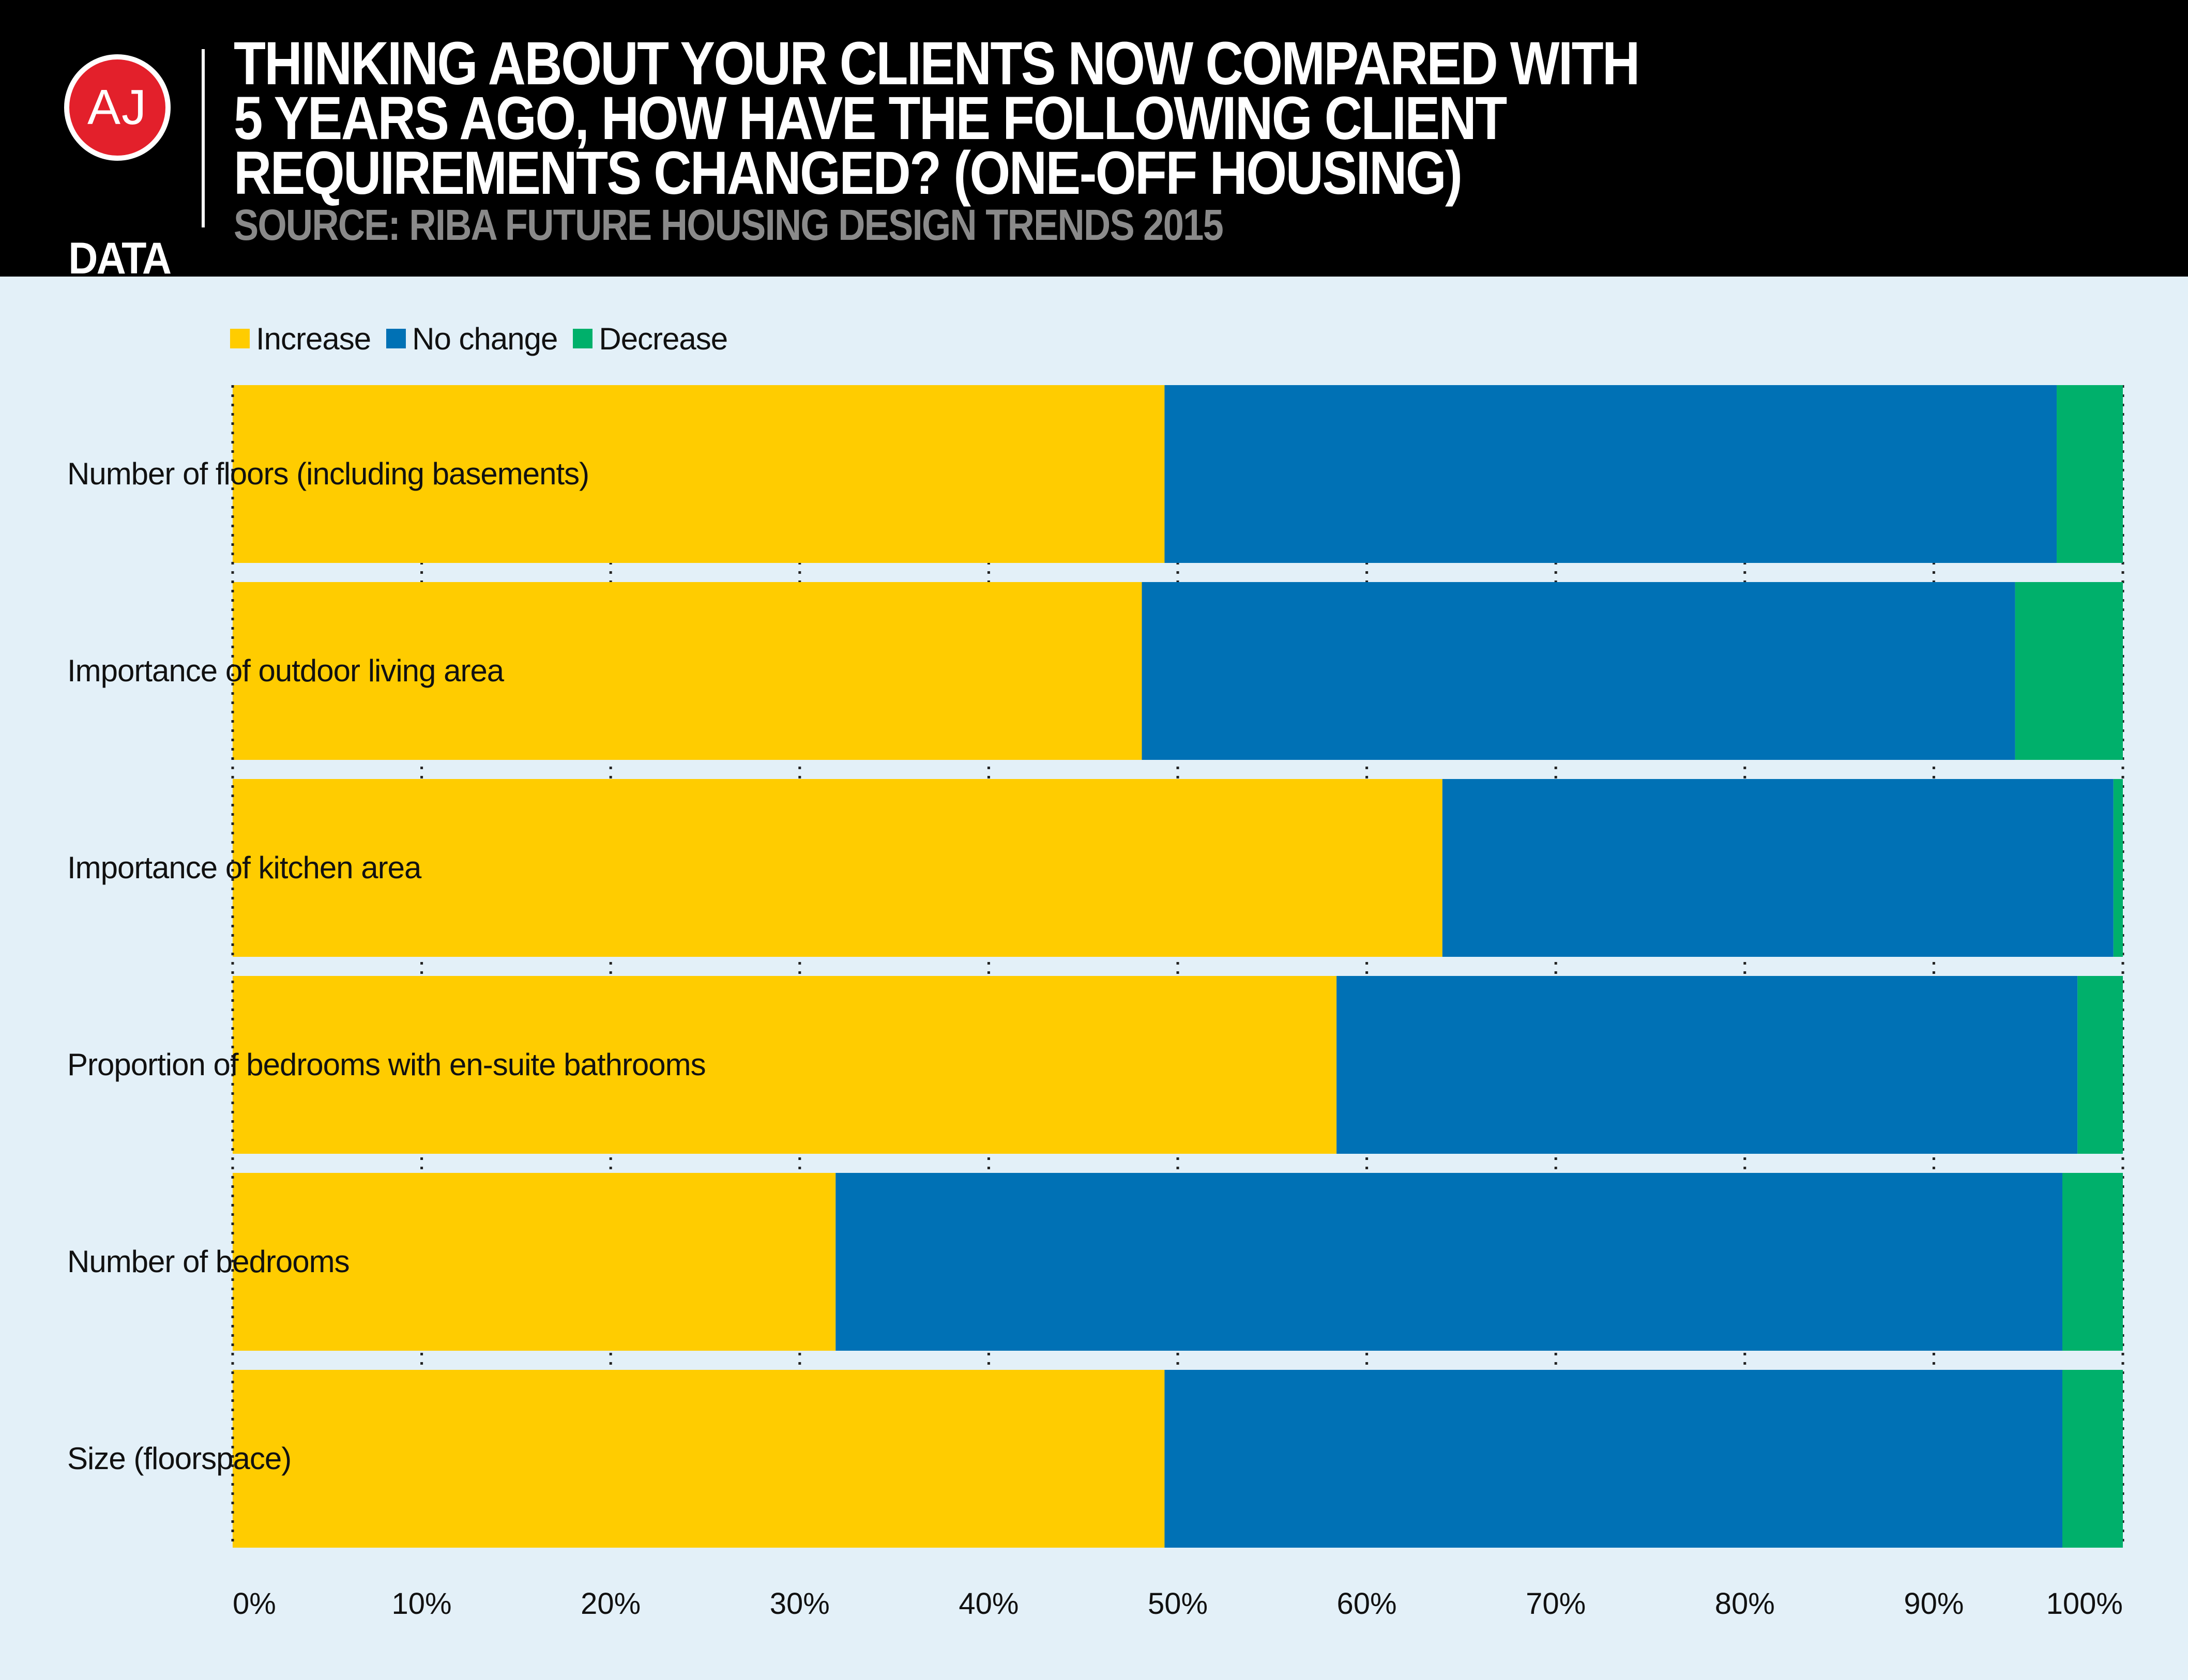 The image size is (2188, 1680). What do you see at coordinates (179, 1458) in the screenshot?
I see `category-label-size-floorspace: Size (floorspace)` at bounding box center [179, 1458].